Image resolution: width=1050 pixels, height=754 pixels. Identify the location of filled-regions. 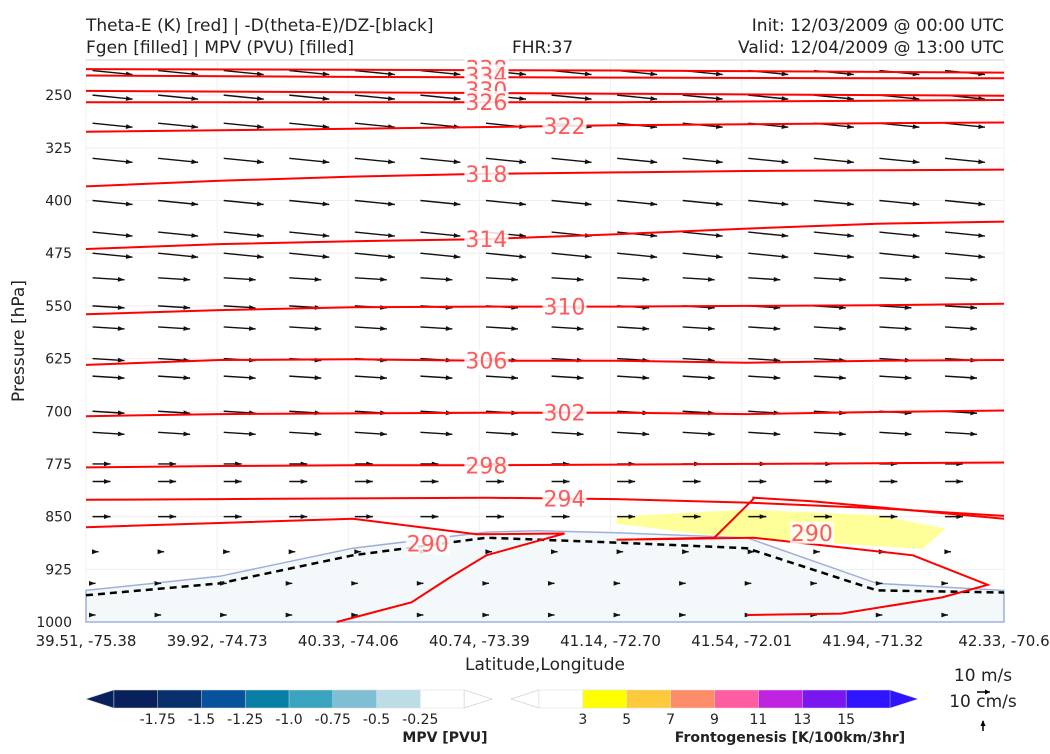
(545, 566).